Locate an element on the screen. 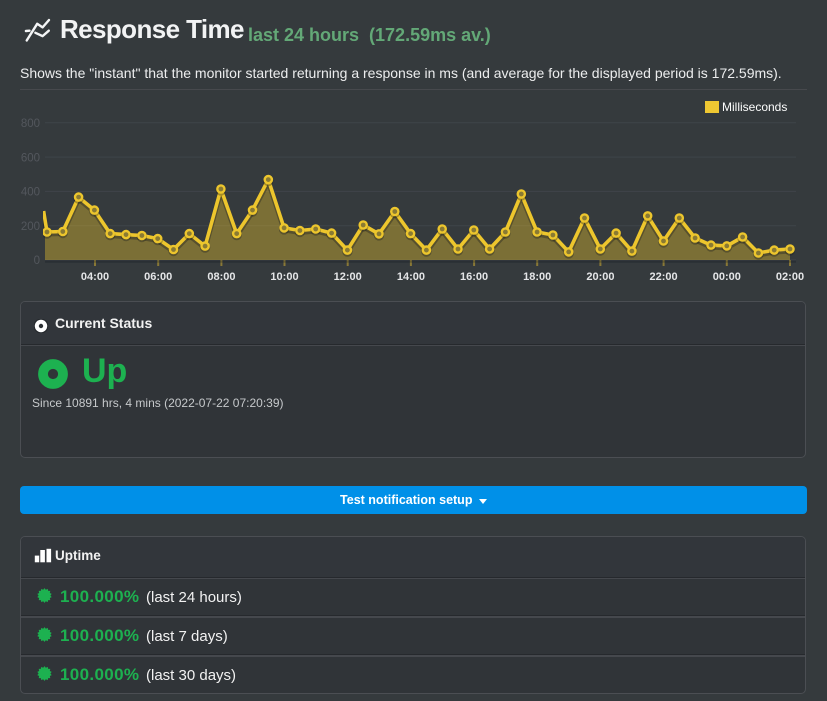  svg-text: 04:00 is located at coordinates (95, 277).